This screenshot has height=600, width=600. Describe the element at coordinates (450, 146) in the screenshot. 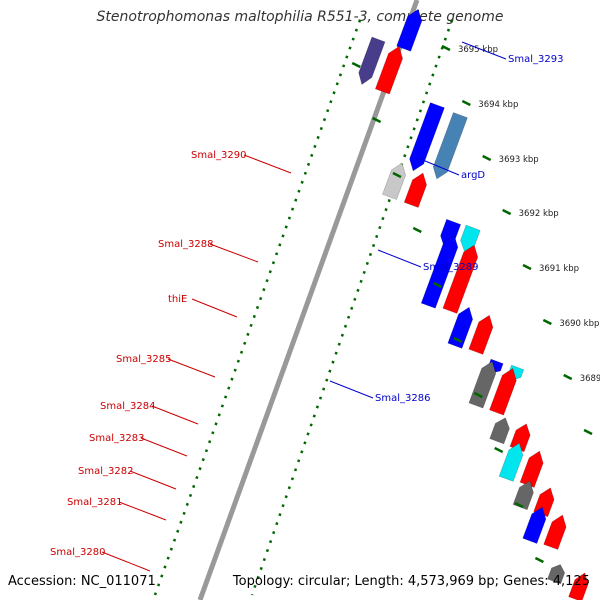

I see `gene-arrow-argD` at that location.